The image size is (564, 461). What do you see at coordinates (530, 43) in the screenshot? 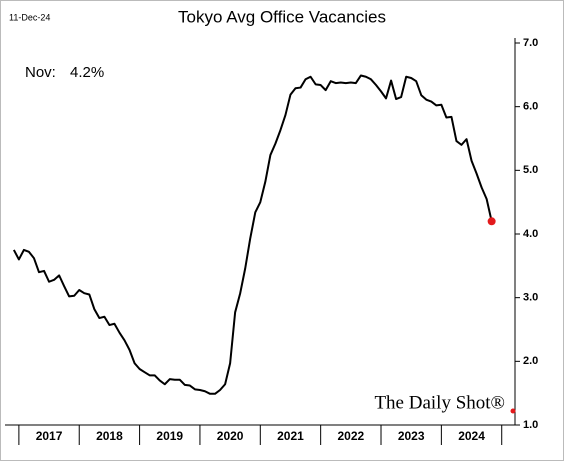
I see `y-tick-label: 7.0` at bounding box center [530, 43].